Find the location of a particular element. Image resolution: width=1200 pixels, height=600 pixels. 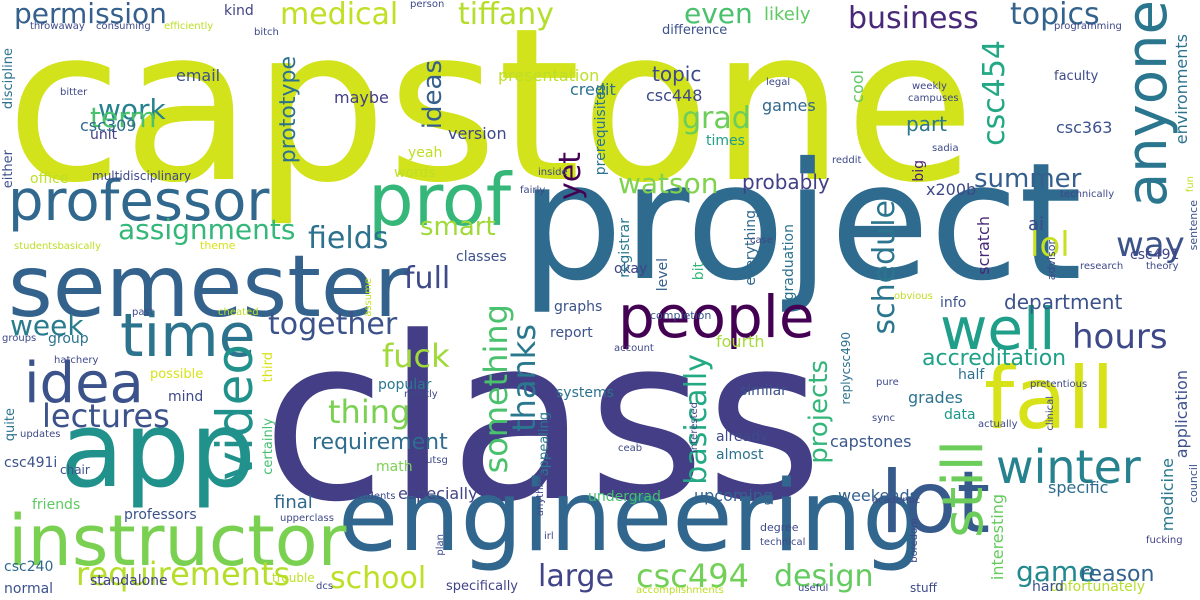

word-accreditation: accreditation is located at coordinates (994, 358).